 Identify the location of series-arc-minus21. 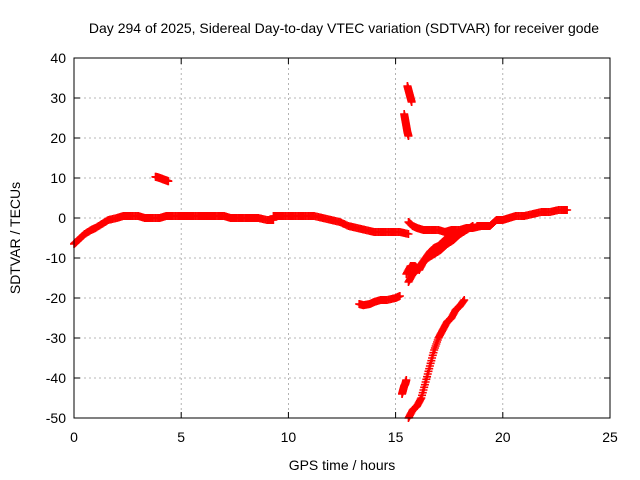
(379, 301).